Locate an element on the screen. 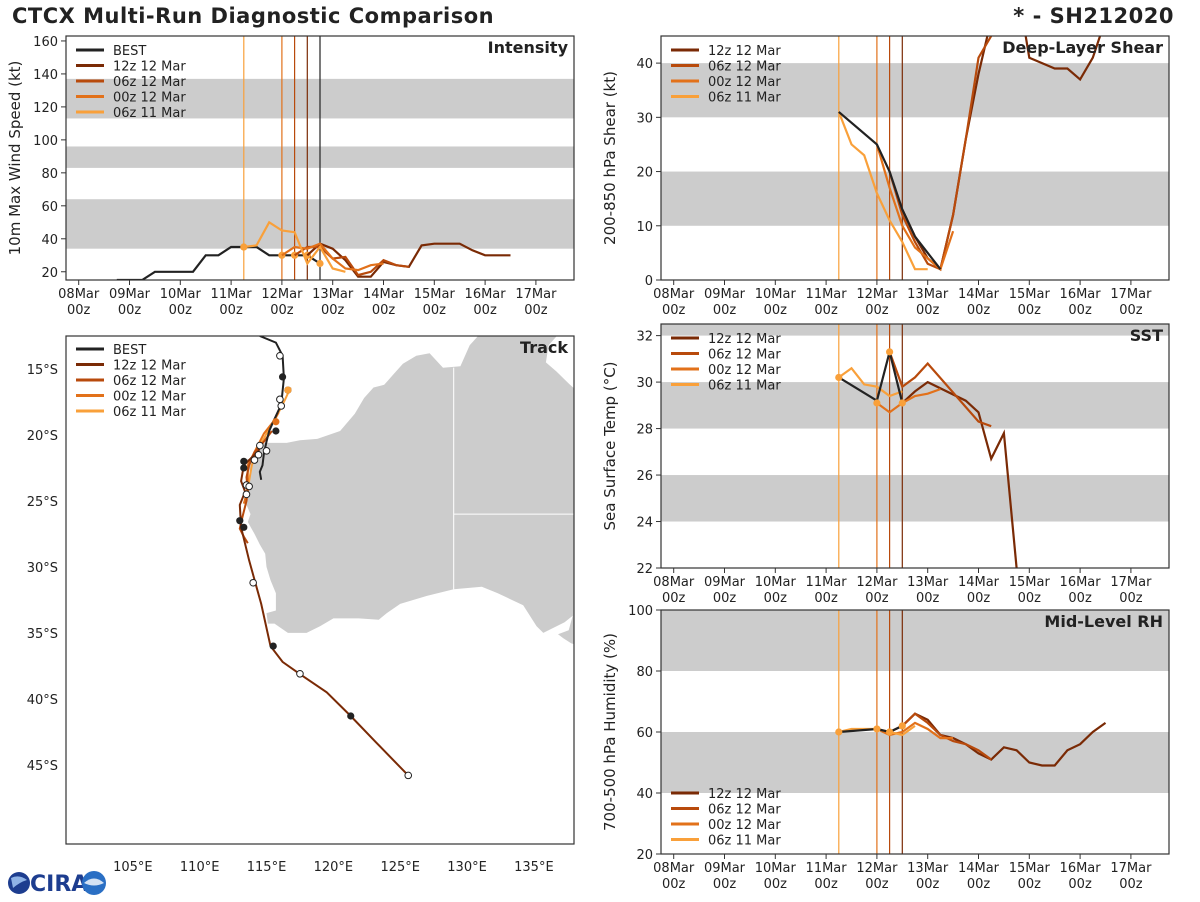  y-axis-label: Sea Surface Temp (°C) is located at coordinates (610, 445).